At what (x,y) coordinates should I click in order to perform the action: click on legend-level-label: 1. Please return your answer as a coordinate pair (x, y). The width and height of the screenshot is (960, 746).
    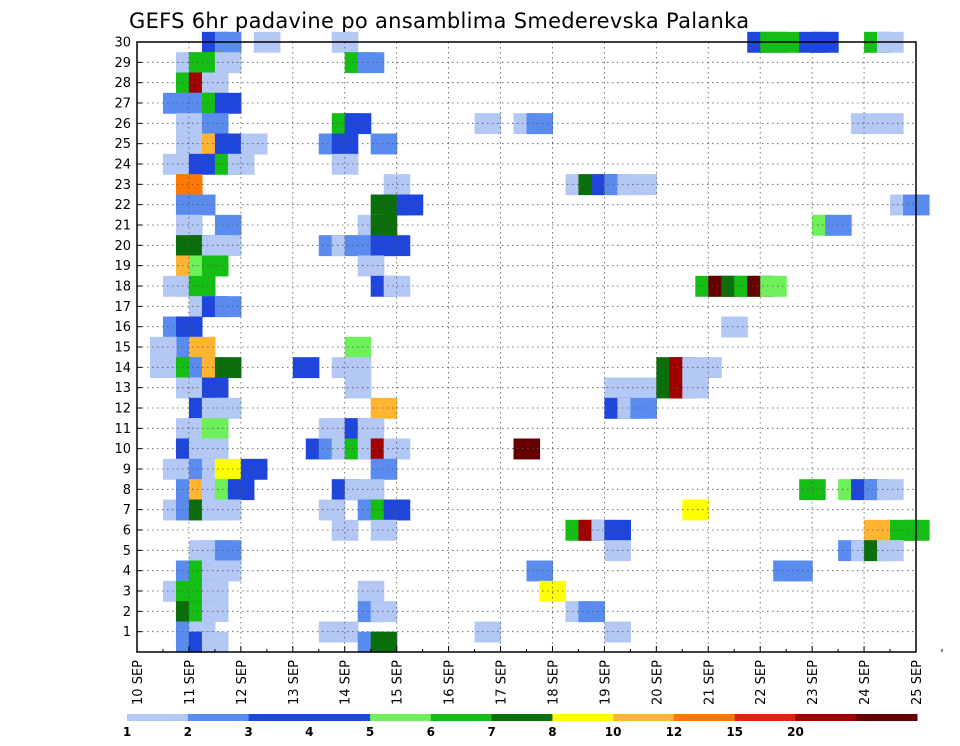
    Looking at the image, I should click on (127, 732).